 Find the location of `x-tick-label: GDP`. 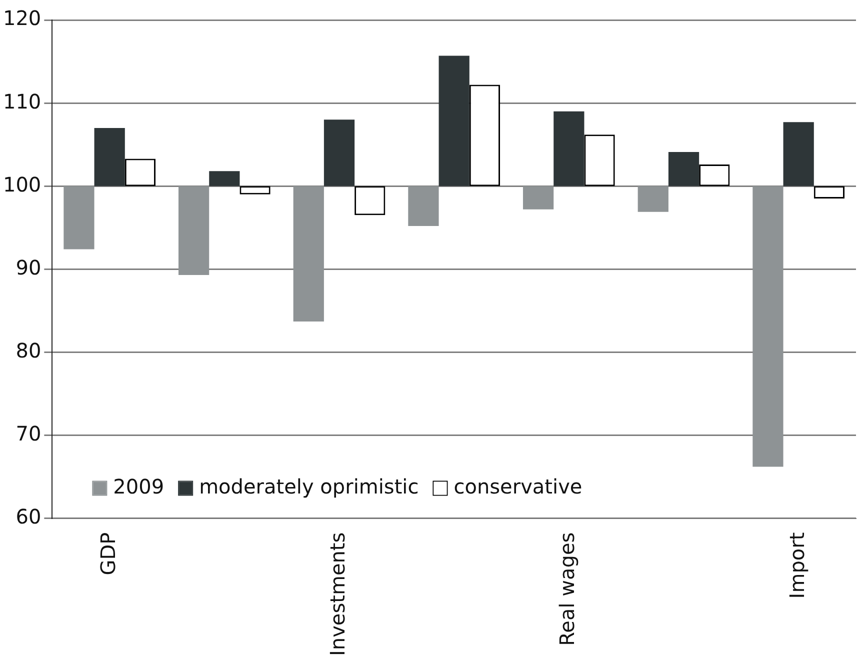

x-tick-label: GDP is located at coordinates (108, 554).